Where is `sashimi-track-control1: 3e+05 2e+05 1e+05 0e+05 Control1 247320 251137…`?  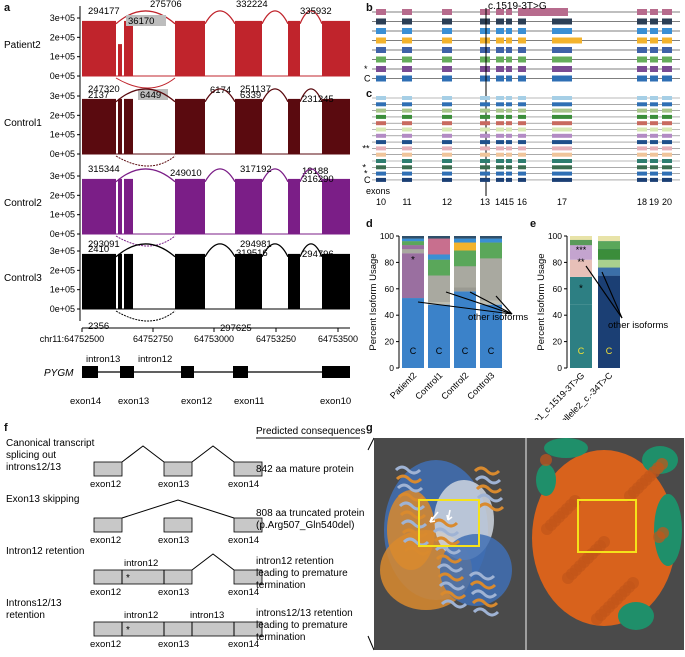 sashimi-track-control1: 3e+05 2e+05 1e+05 0e+05 Control1 247320 251137… is located at coordinates (177, 131).